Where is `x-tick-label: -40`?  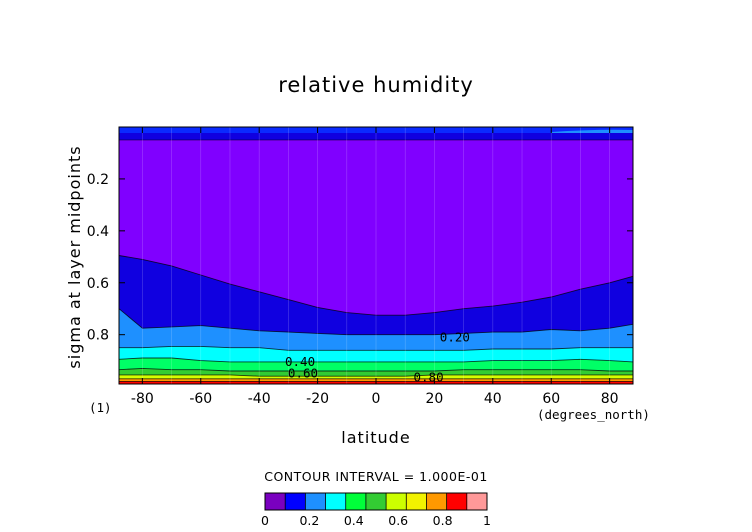
x-tick-label: -40 is located at coordinates (259, 399).